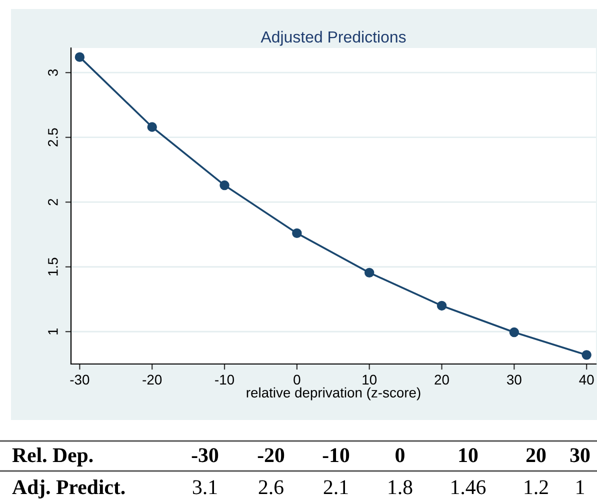 The image size is (597, 503). I want to click on text: -10, so click(336, 455).